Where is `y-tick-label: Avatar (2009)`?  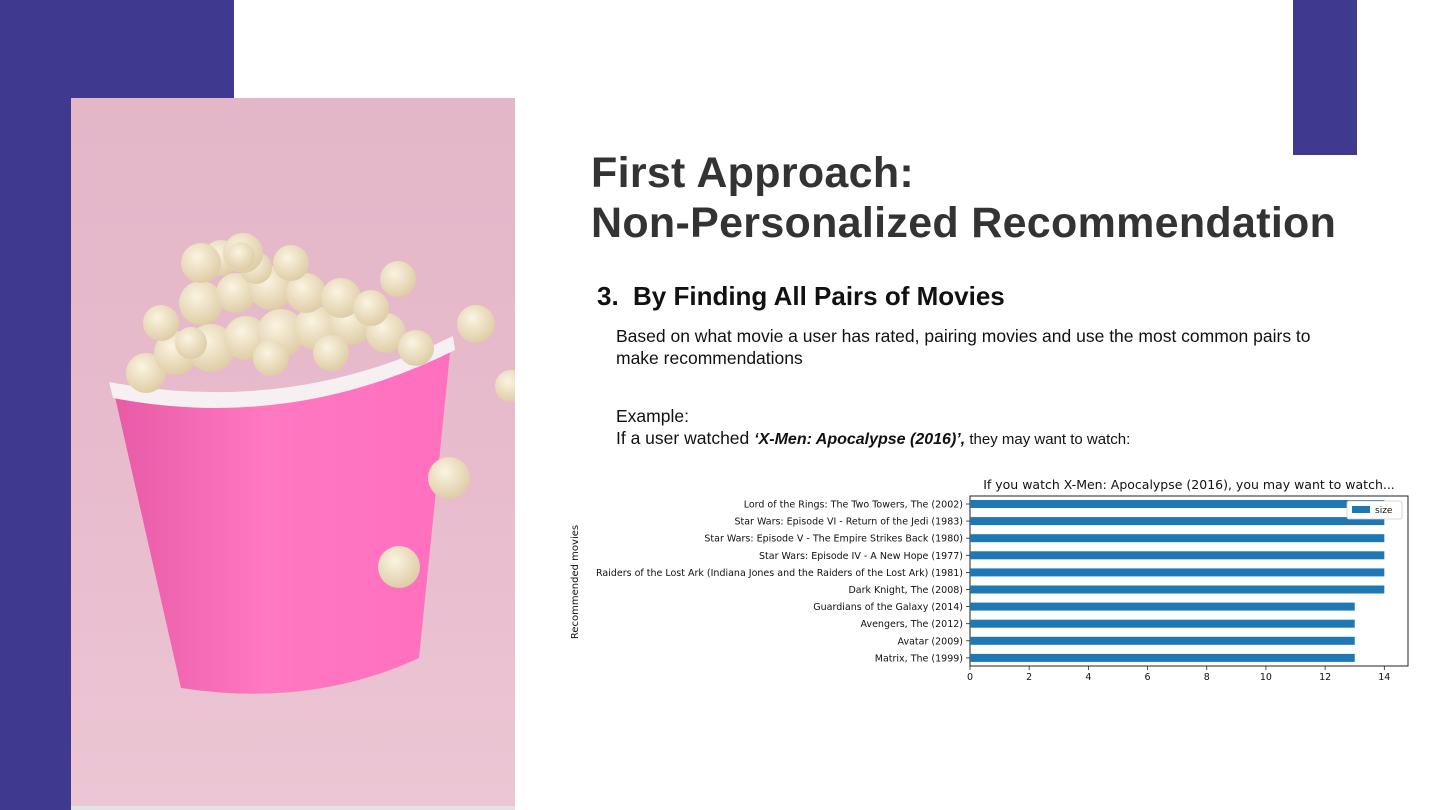 y-tick-label: Avatar (2009) is located at coordinates (930, 641).